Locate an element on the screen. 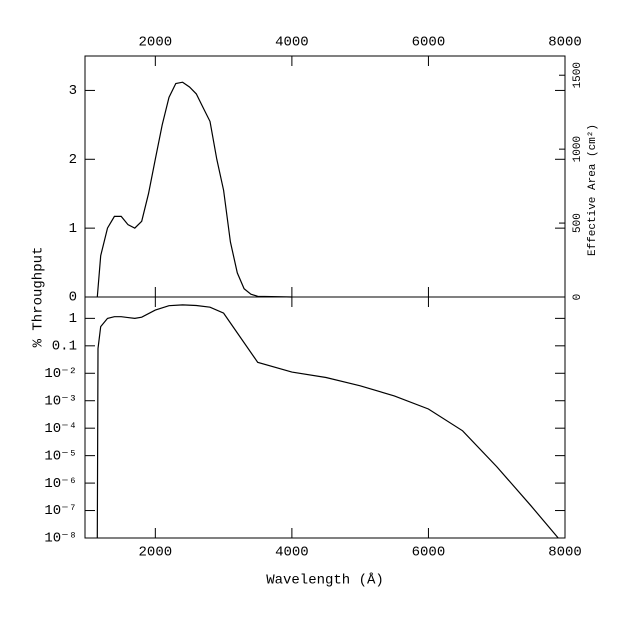 The image size is (620, 629). y-tick-label: 3 is located at coordinates (73, 91).